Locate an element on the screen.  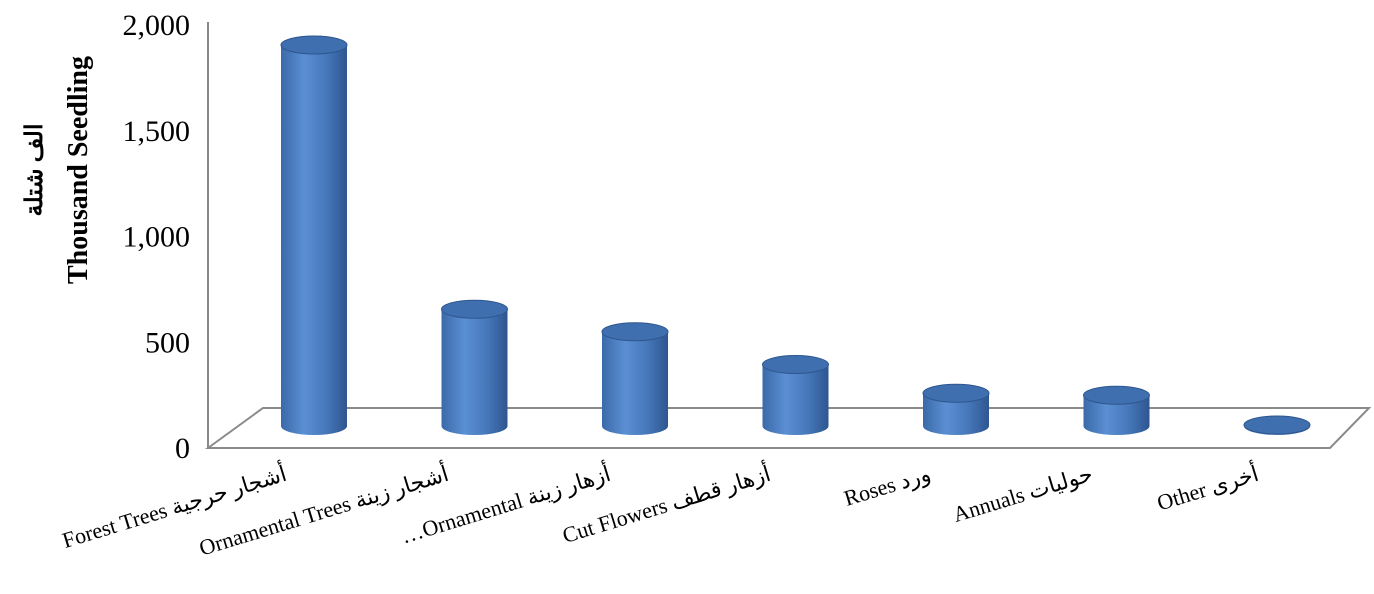
y-tick-labels: 0 500 1,000 1,500 2,000 is located at coordinates (157, 237).